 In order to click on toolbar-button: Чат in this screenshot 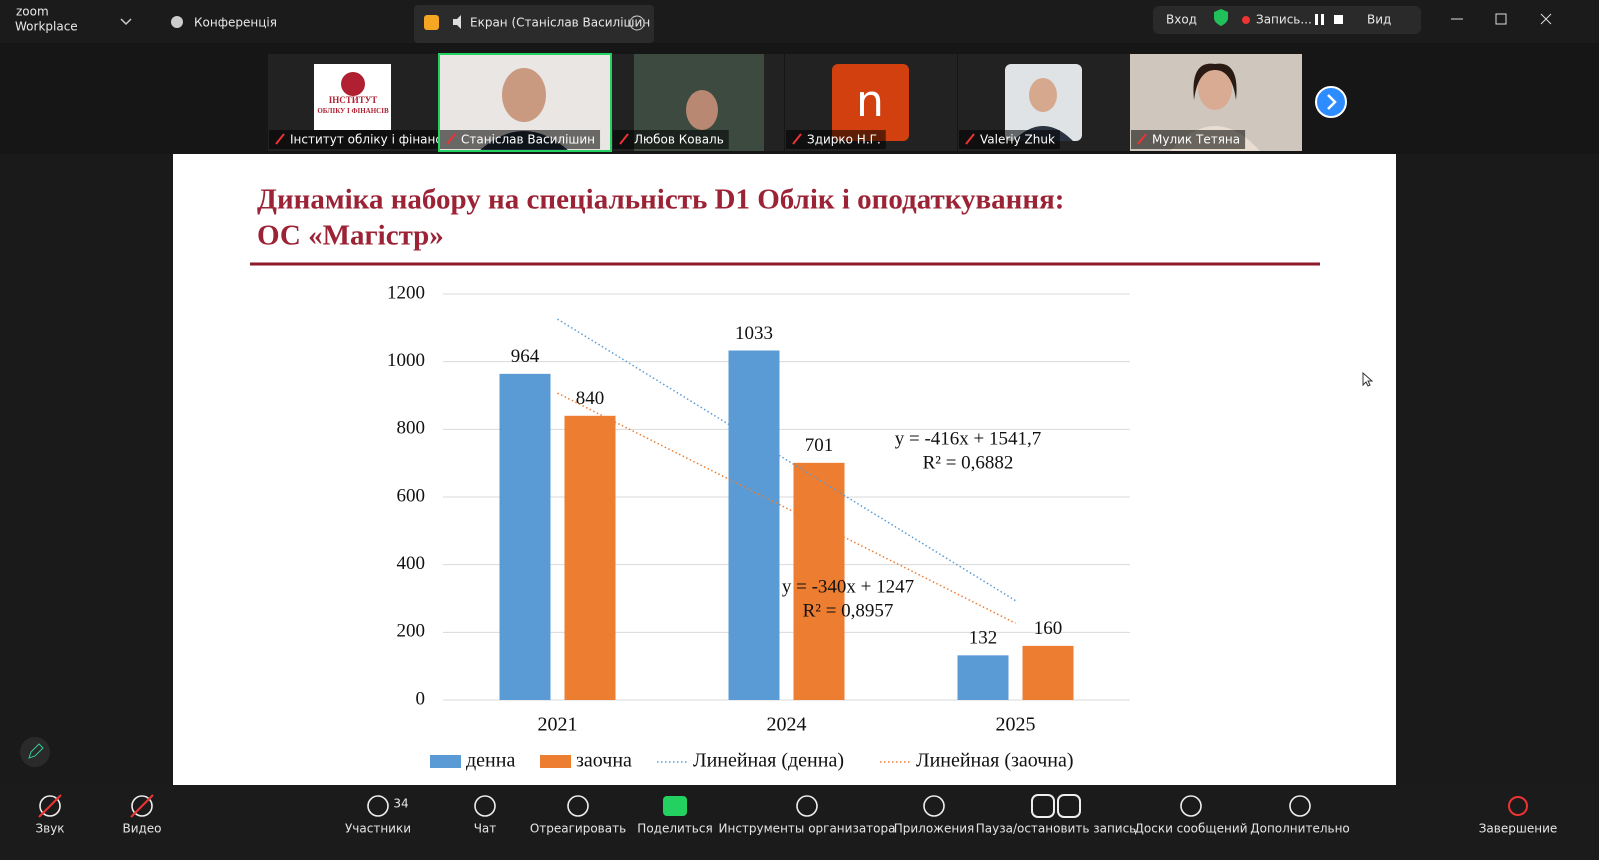, I will do `click(485, 815)`.